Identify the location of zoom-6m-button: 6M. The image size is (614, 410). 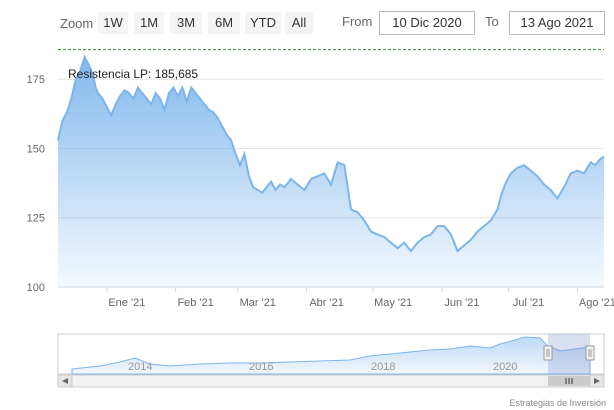
(224, 23).